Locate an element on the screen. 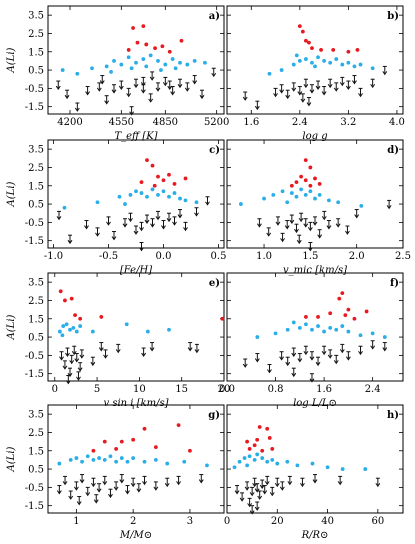 This screenshot has height=544, width=415. panel-f: 0.0 0.8 1.6 2.4 f) log L/L⊙ is located at coordinates (311, 340).